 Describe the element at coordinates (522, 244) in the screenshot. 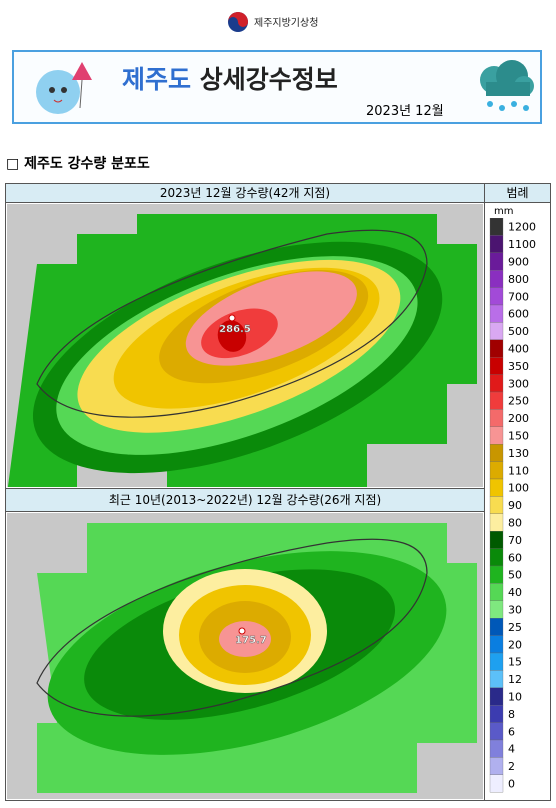

I see `legend-label: 1100` at that location.